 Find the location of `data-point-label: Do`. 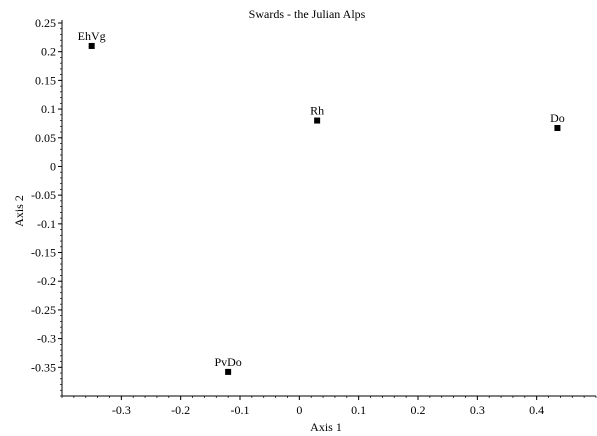

data-point-label: Do is located at coordinates (557, 118).